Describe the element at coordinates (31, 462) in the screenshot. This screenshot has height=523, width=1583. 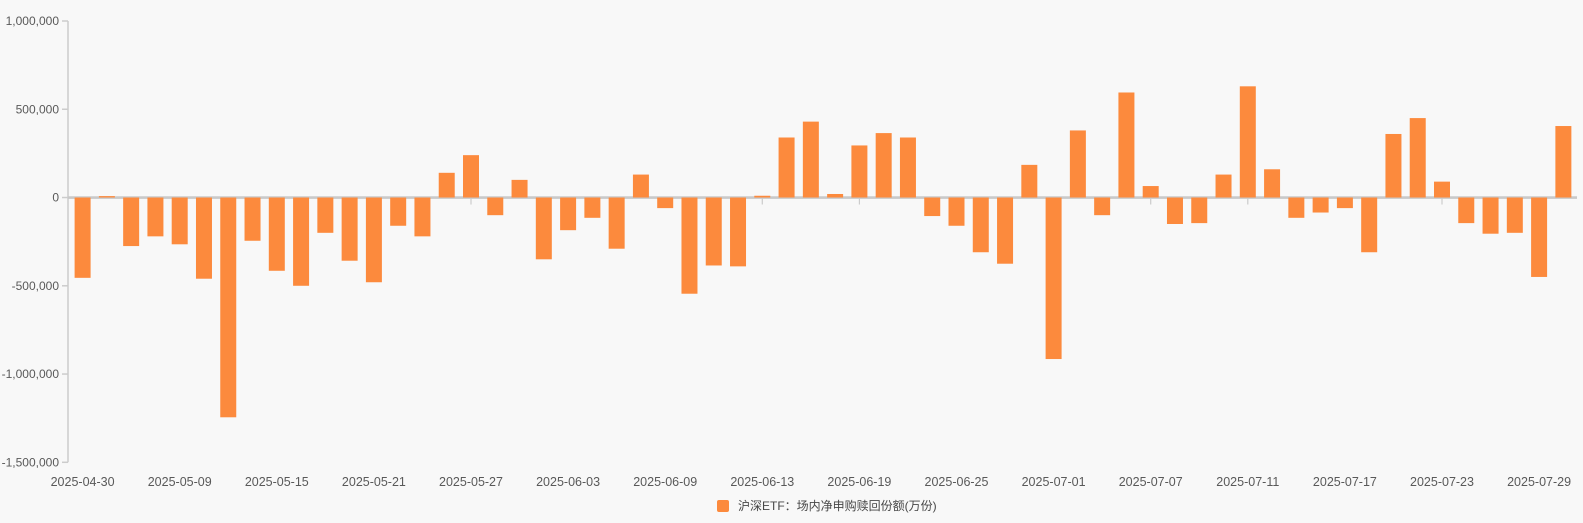
I see `y-axis-label: -1,500,000` at that location.